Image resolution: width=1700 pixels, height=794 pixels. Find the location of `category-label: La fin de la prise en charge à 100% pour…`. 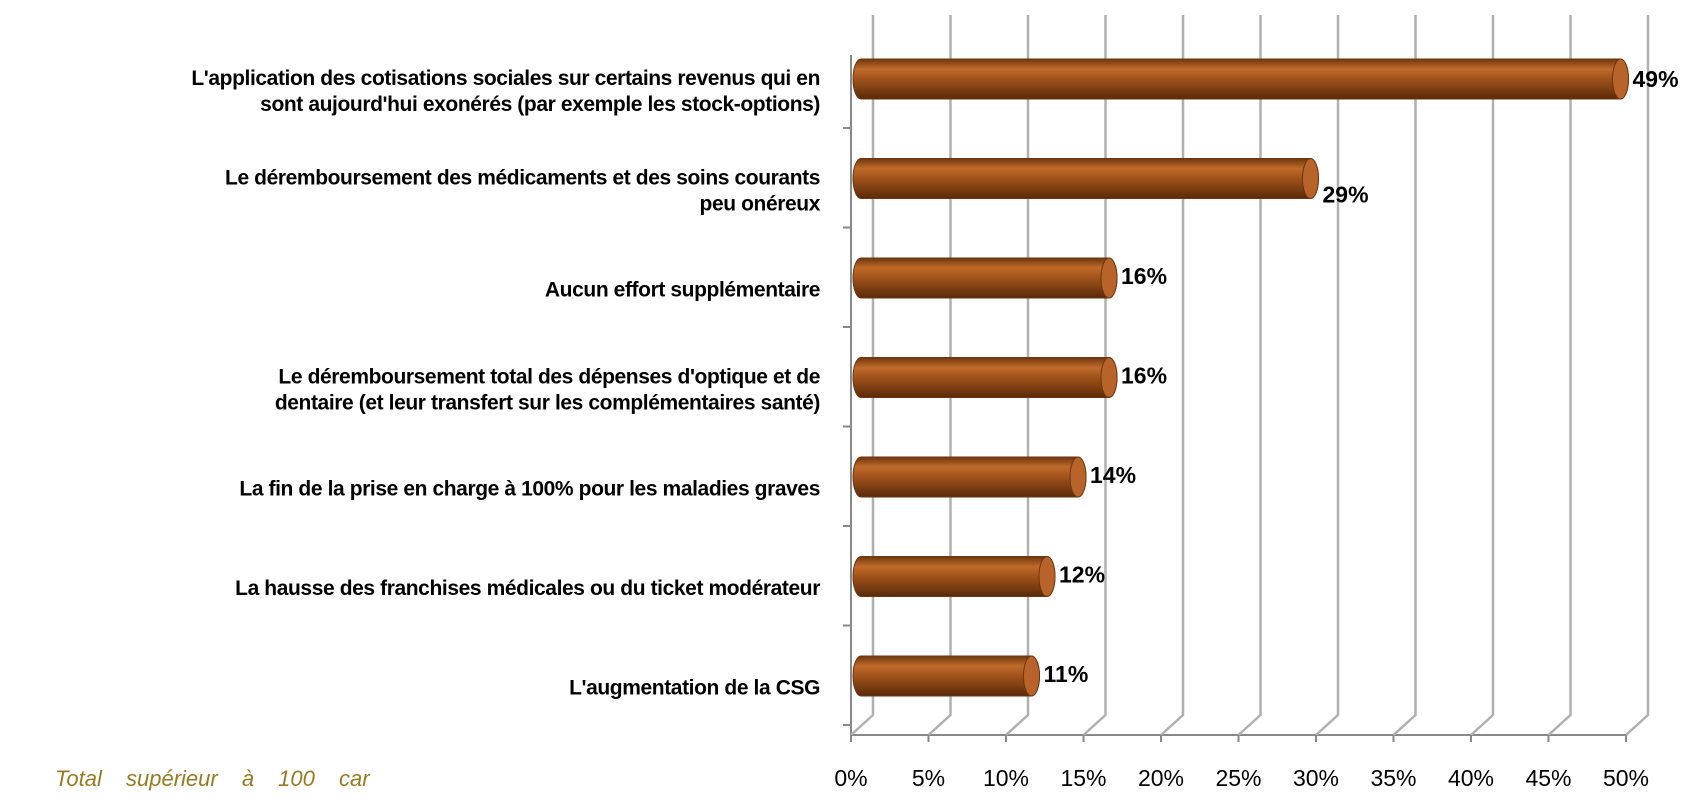

category-label: La fin de la prise en charge à 100% pour… is located at coordinates (529, 489).